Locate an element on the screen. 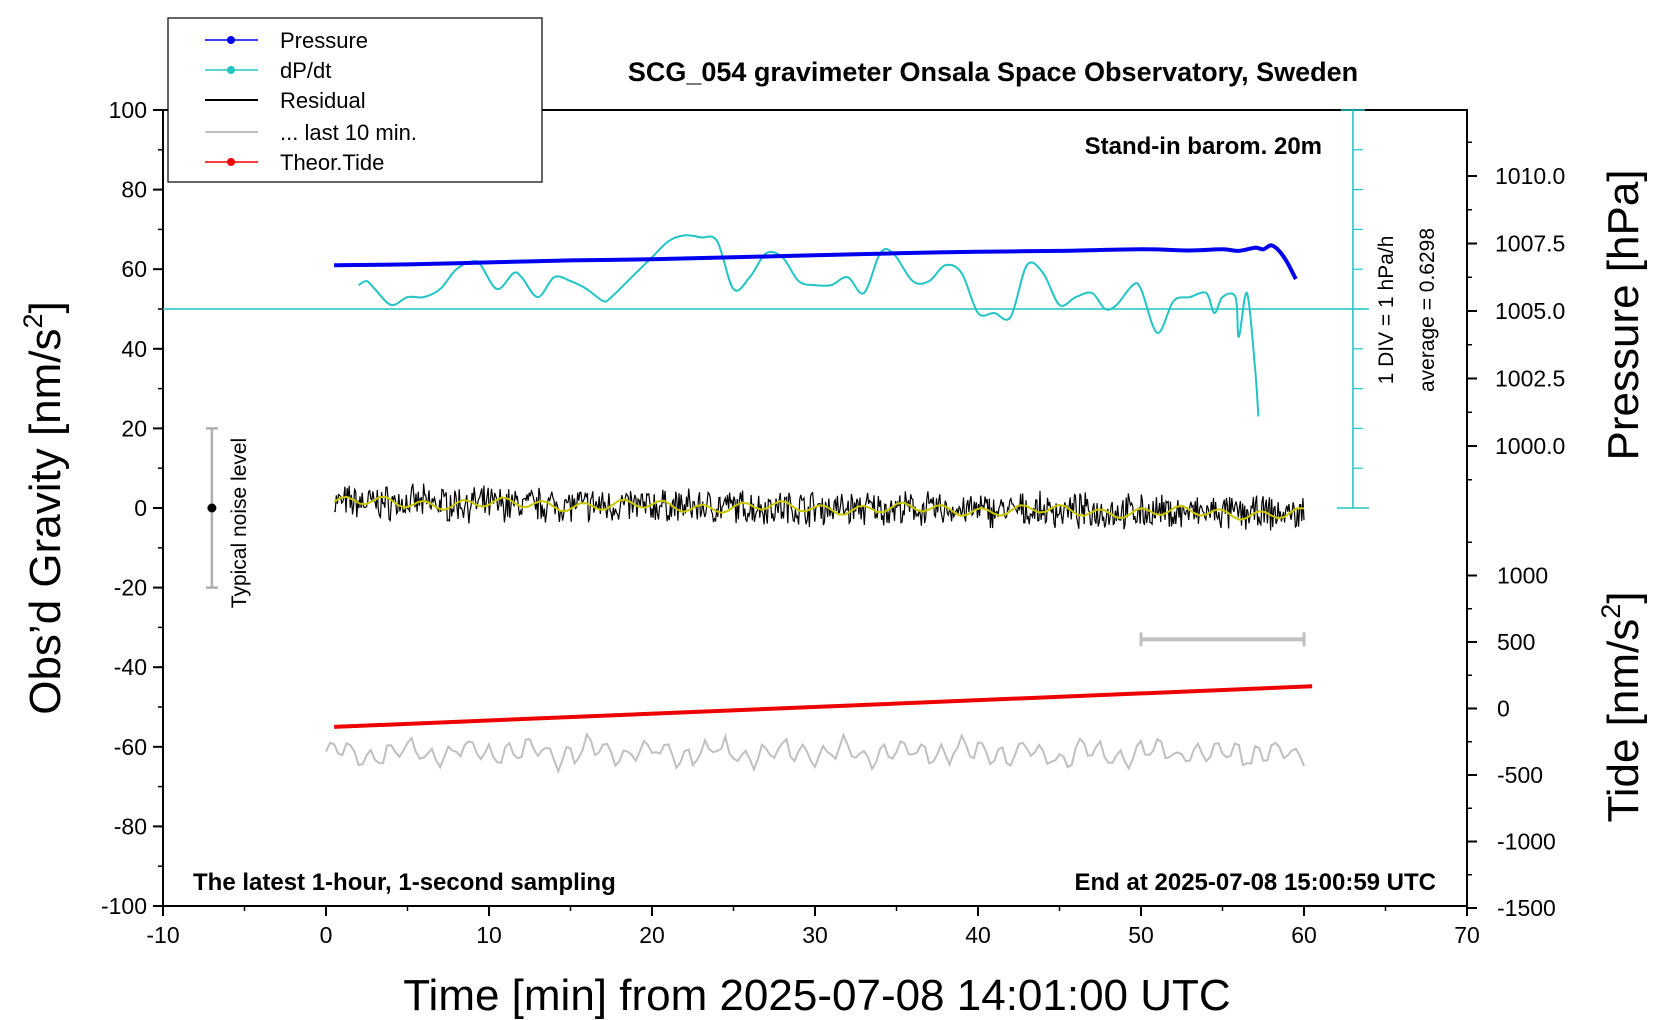 This screenshot has height=1020, width=1660. y-left-tick-label: 100 is located at coordinates (128, 110).